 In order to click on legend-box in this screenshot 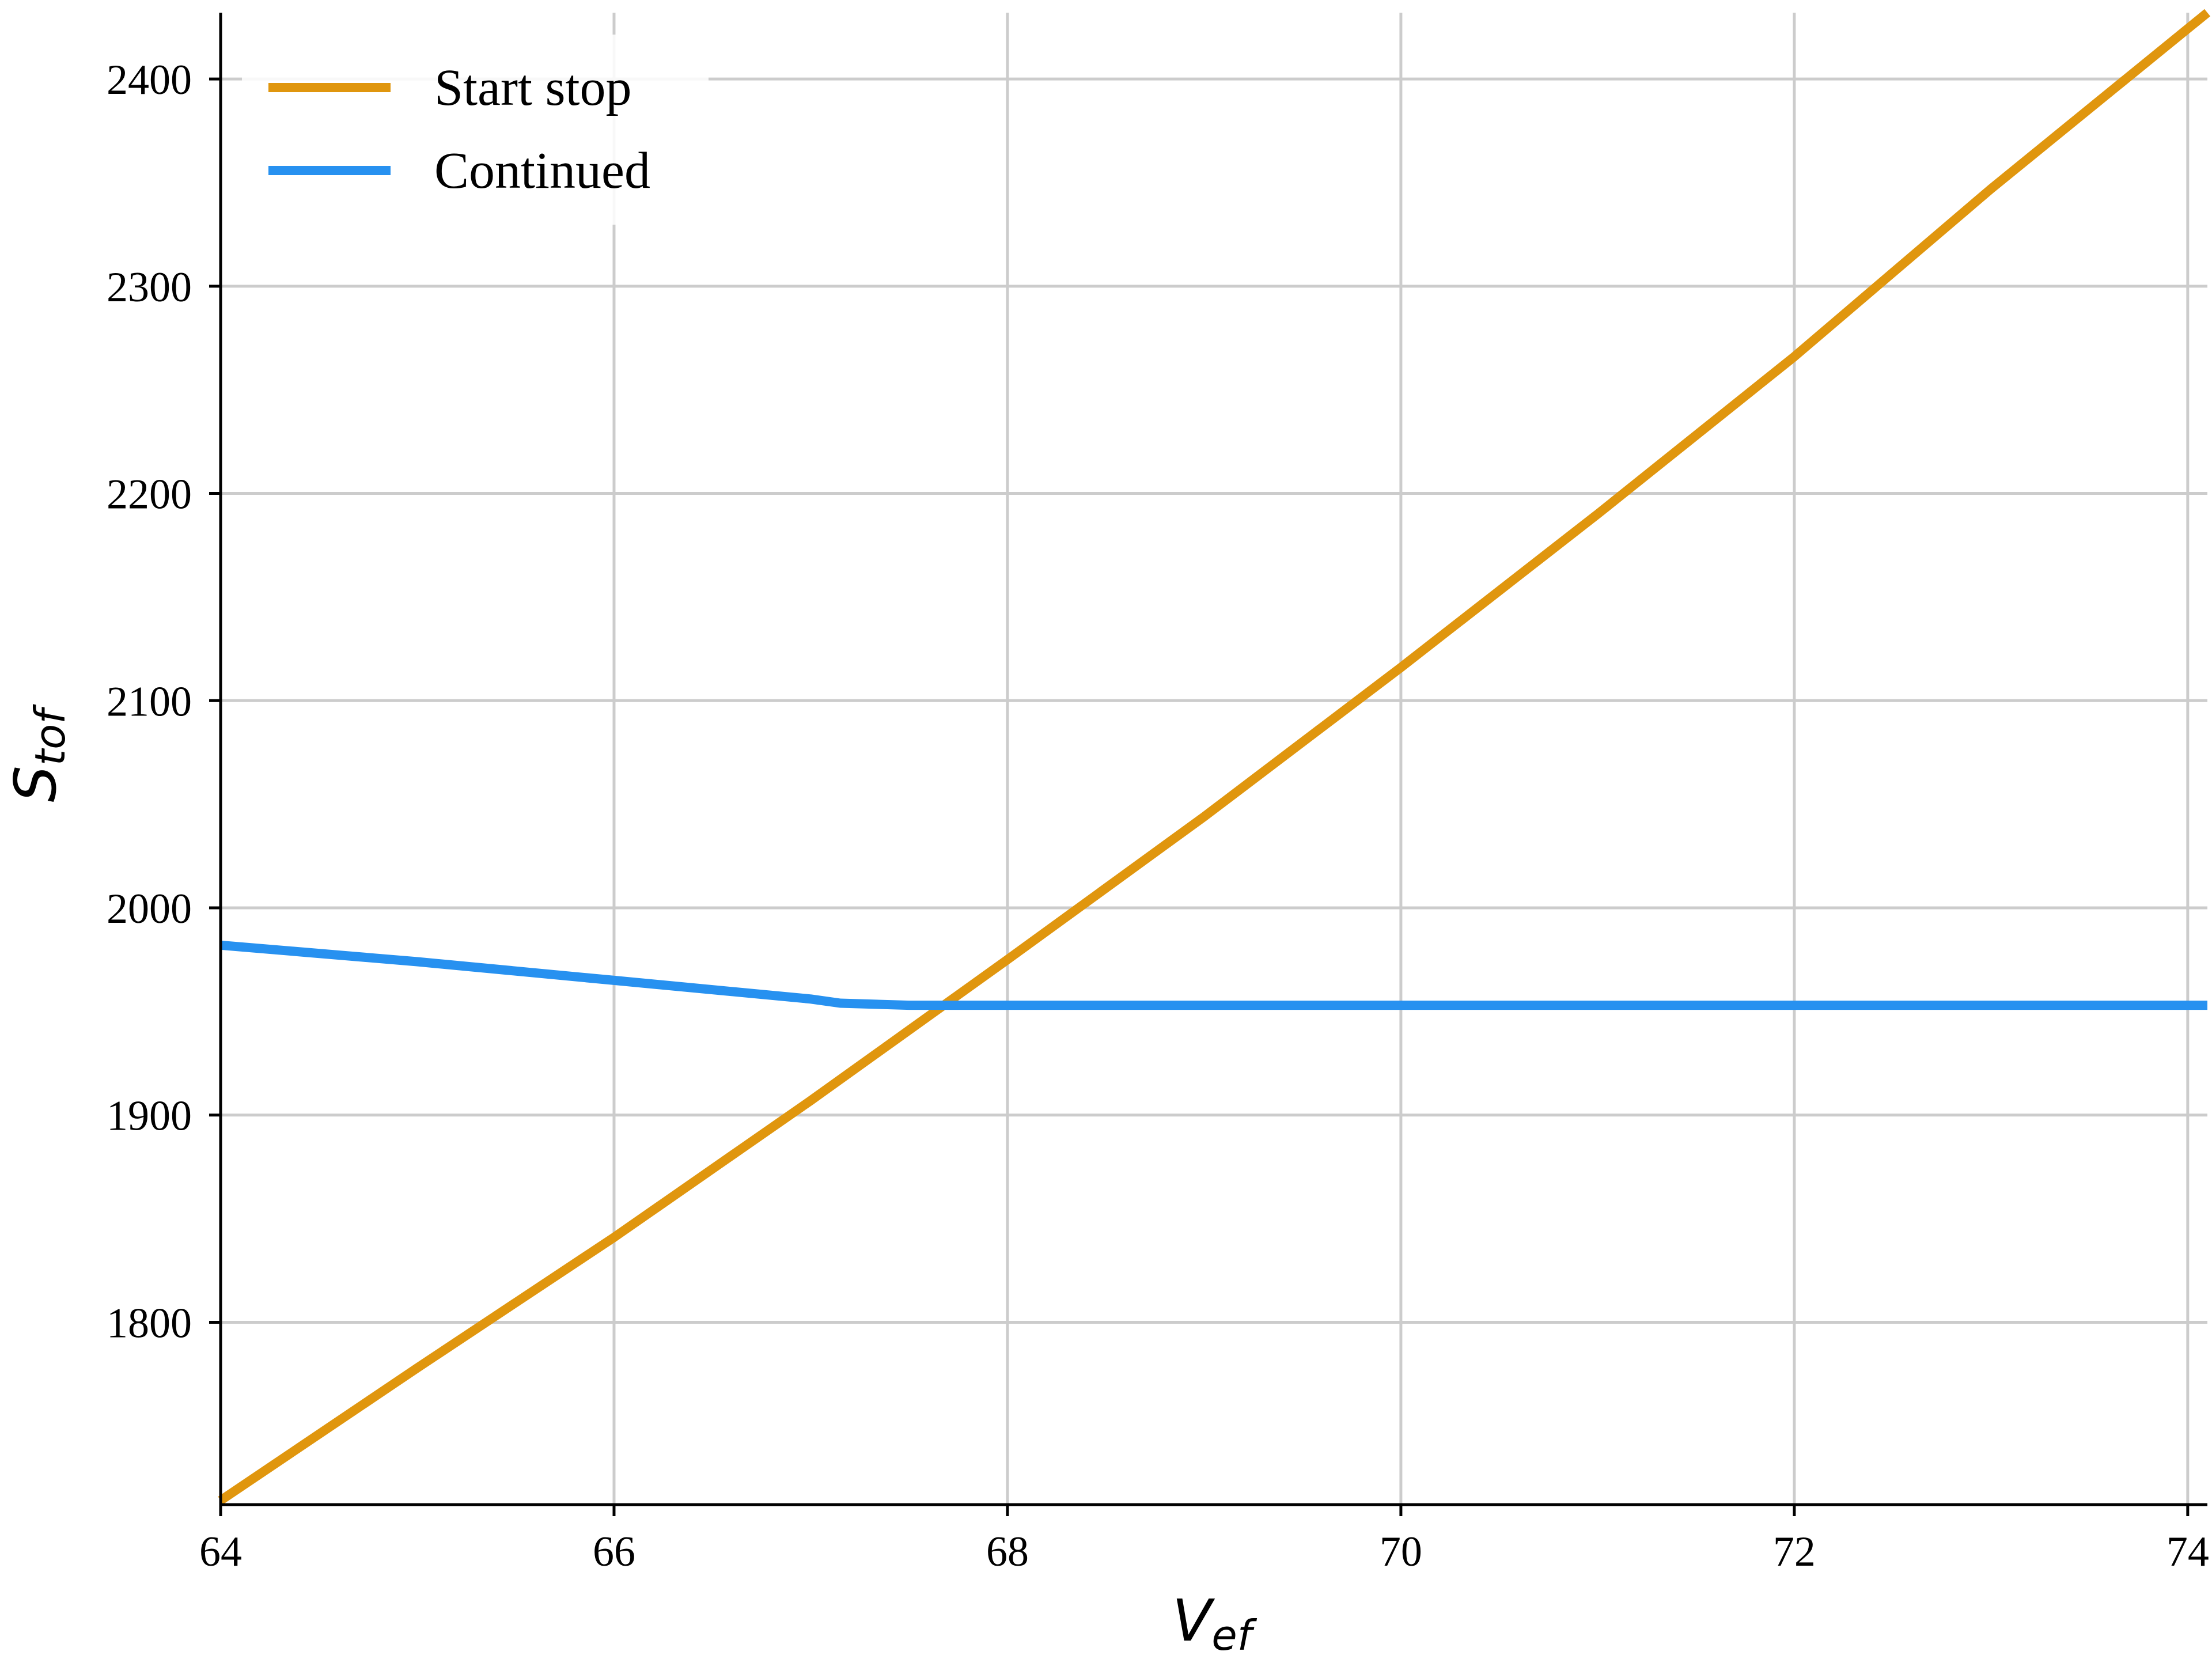, I will do `click(475, 130)`.